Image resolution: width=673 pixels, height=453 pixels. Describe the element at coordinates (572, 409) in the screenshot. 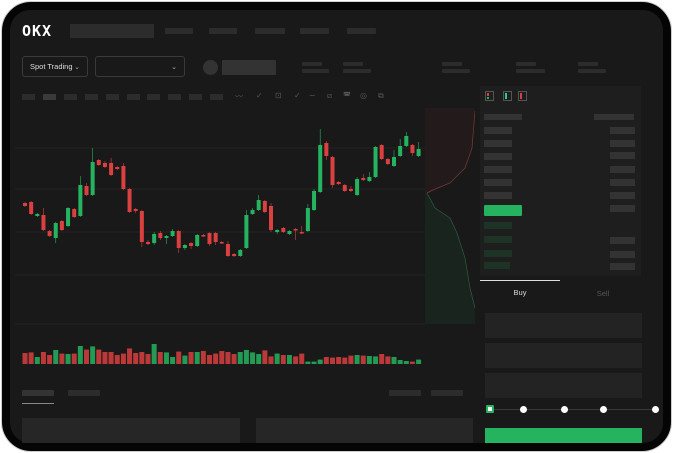

I see `slider-track` at that location.